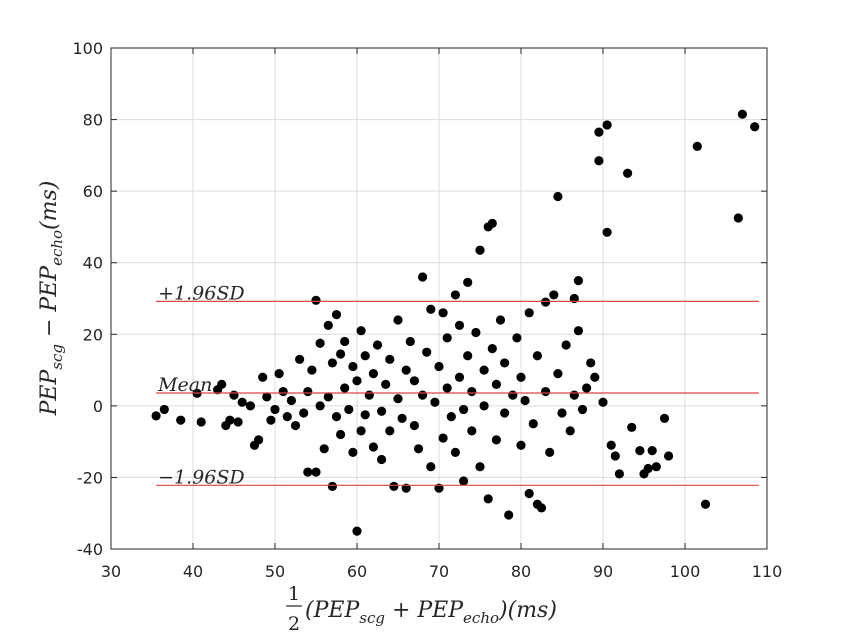  Describe the element at coordinates (685, 571) in the screenshot. I see `x-tick-label: 100` at that location.